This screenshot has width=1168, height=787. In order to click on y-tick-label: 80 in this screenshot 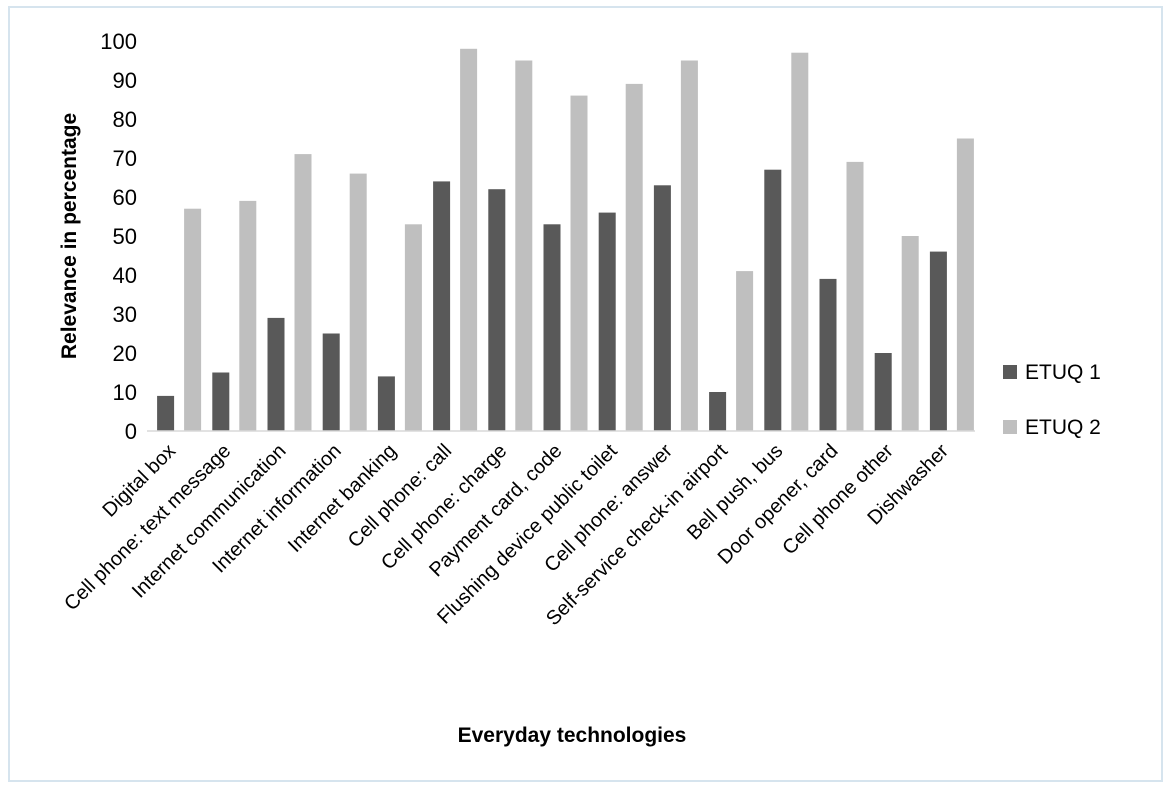, I will do `click(125, 119)`.